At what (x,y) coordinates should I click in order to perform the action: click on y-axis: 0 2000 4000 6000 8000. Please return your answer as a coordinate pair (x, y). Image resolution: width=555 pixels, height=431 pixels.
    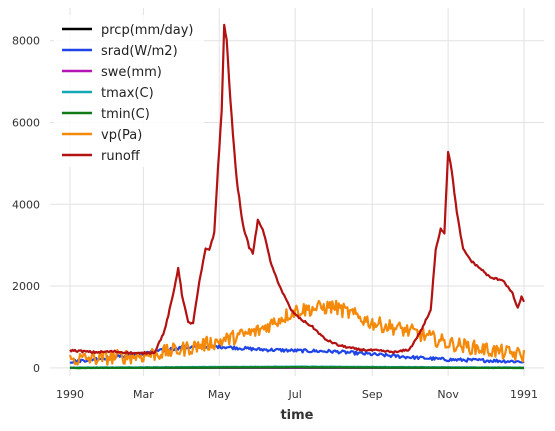
    Looking at the image, I should click on (26, 205).